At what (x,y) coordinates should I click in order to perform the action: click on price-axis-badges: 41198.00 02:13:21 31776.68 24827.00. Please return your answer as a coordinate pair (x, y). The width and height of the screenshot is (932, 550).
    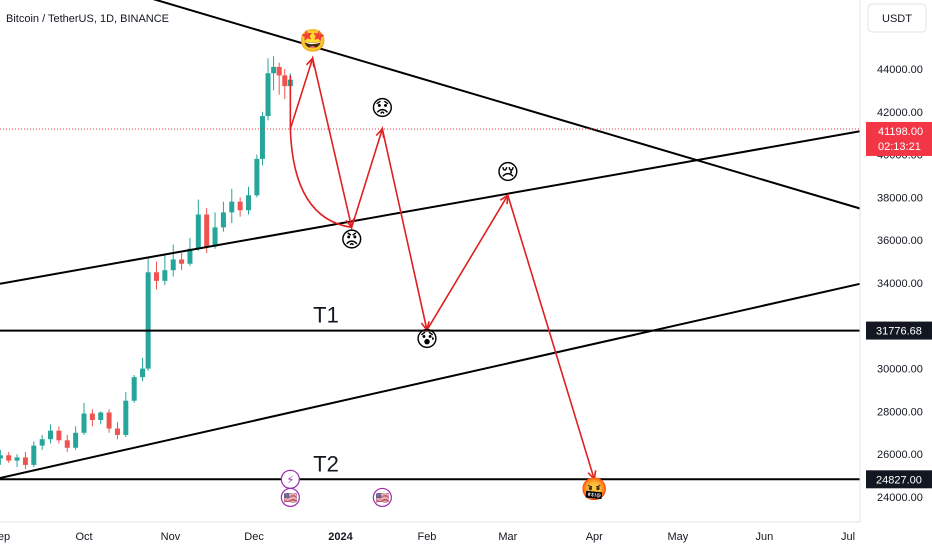
    Looking at the image, I should click on (899, 305).